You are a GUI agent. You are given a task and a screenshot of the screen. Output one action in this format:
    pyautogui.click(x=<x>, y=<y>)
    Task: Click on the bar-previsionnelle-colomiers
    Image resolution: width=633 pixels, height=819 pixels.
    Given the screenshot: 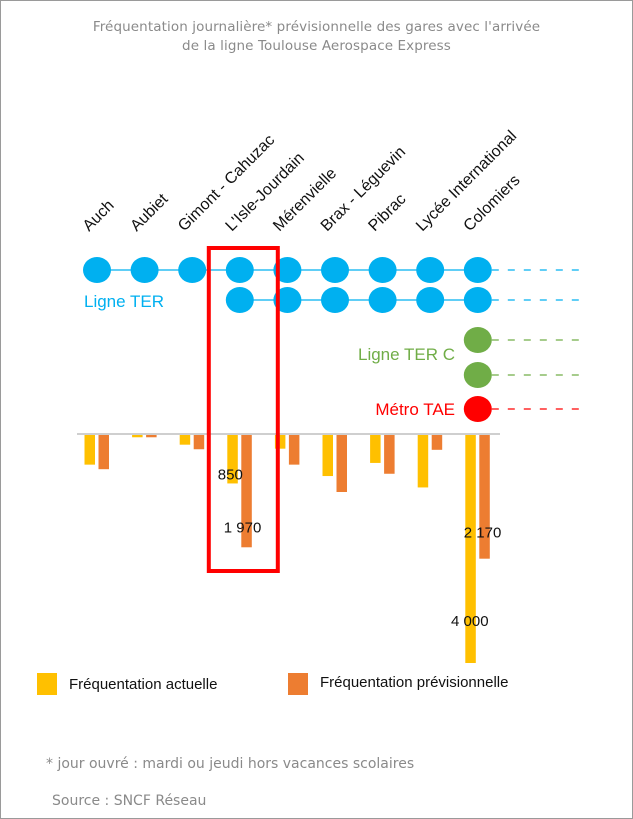 What is the action you would take?
    pyautogui.click(x=484, y=497)
    